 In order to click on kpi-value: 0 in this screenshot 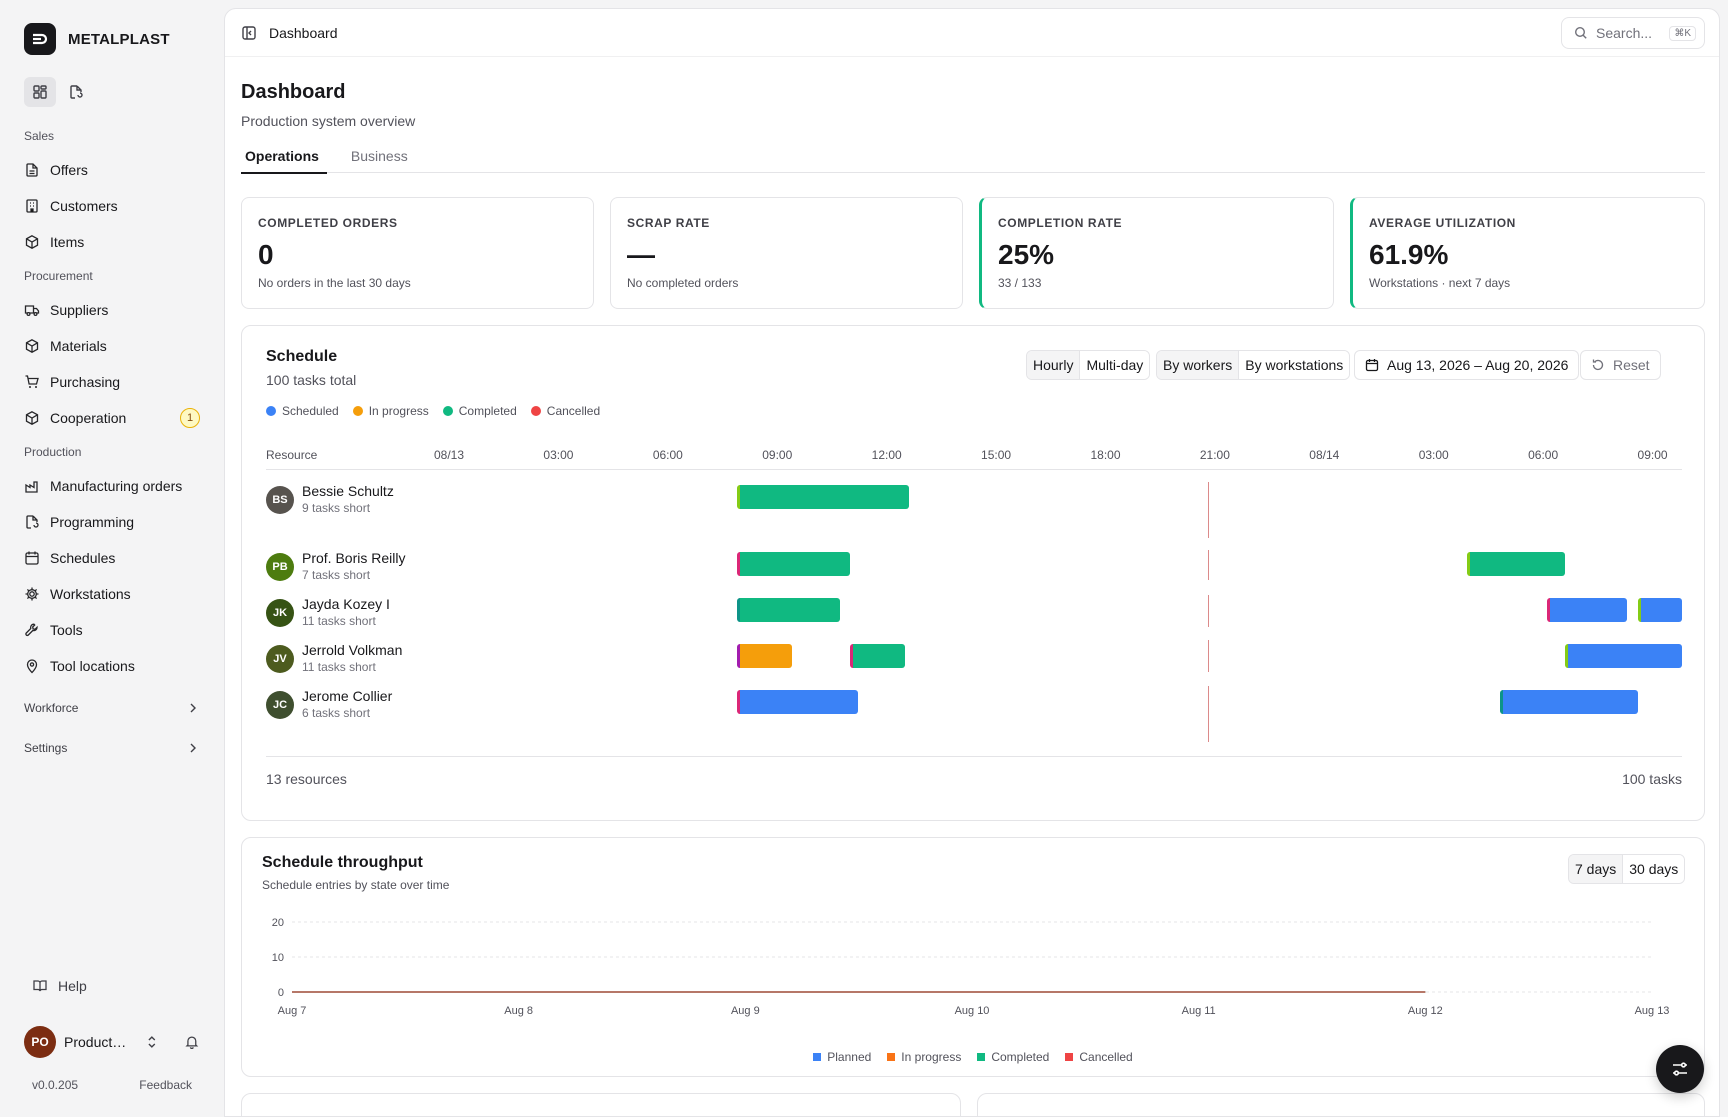, I will do `click(266, 254)`.